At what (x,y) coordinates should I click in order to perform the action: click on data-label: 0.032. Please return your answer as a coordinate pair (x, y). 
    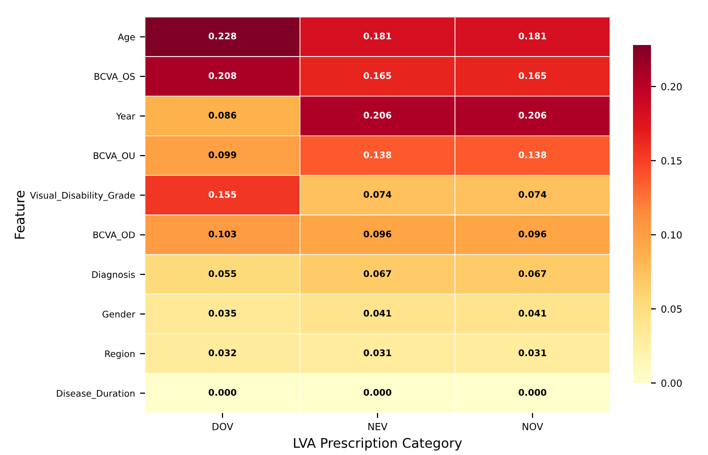
    Looking at the image, I should click on (222, 352).